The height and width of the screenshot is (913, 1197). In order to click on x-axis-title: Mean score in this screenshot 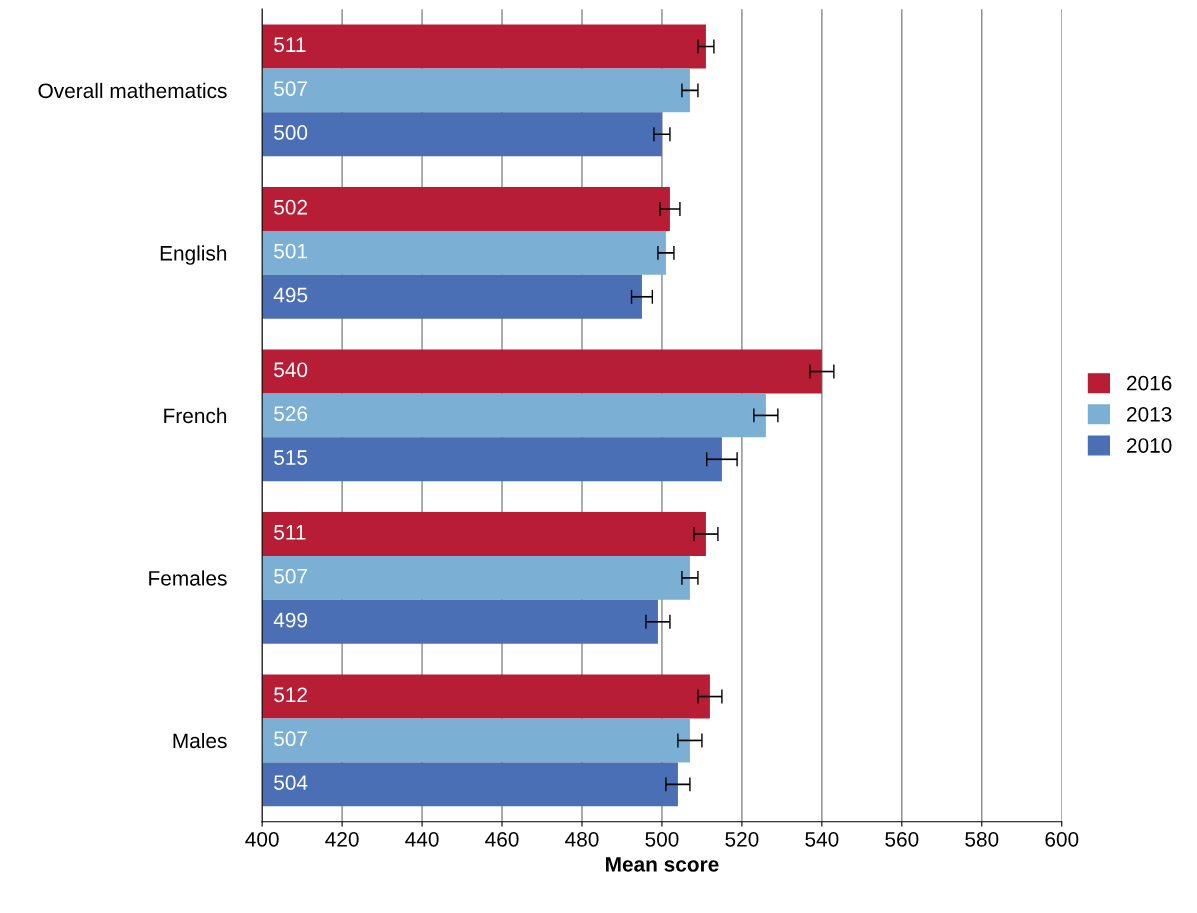, I will do `click(662, 864)`.